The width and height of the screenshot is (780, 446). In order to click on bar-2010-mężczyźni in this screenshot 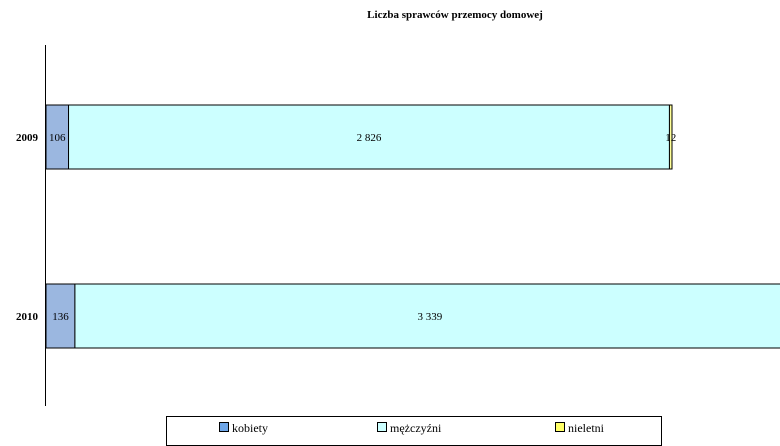, I will do `click(427, 316)`.